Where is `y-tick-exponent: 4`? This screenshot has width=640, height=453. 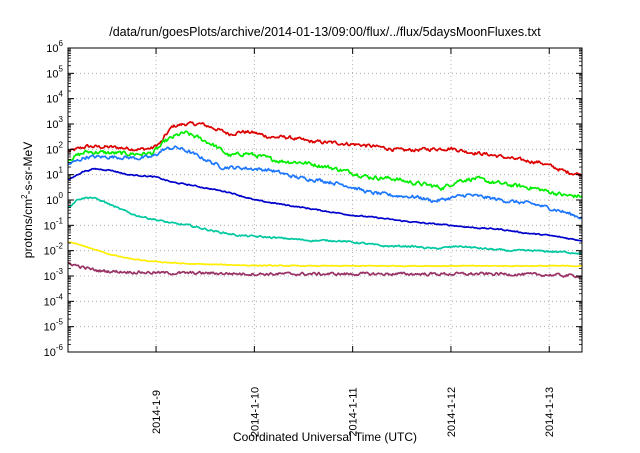 y-tick-exponent: 4 is located at coordinates (61, 94).